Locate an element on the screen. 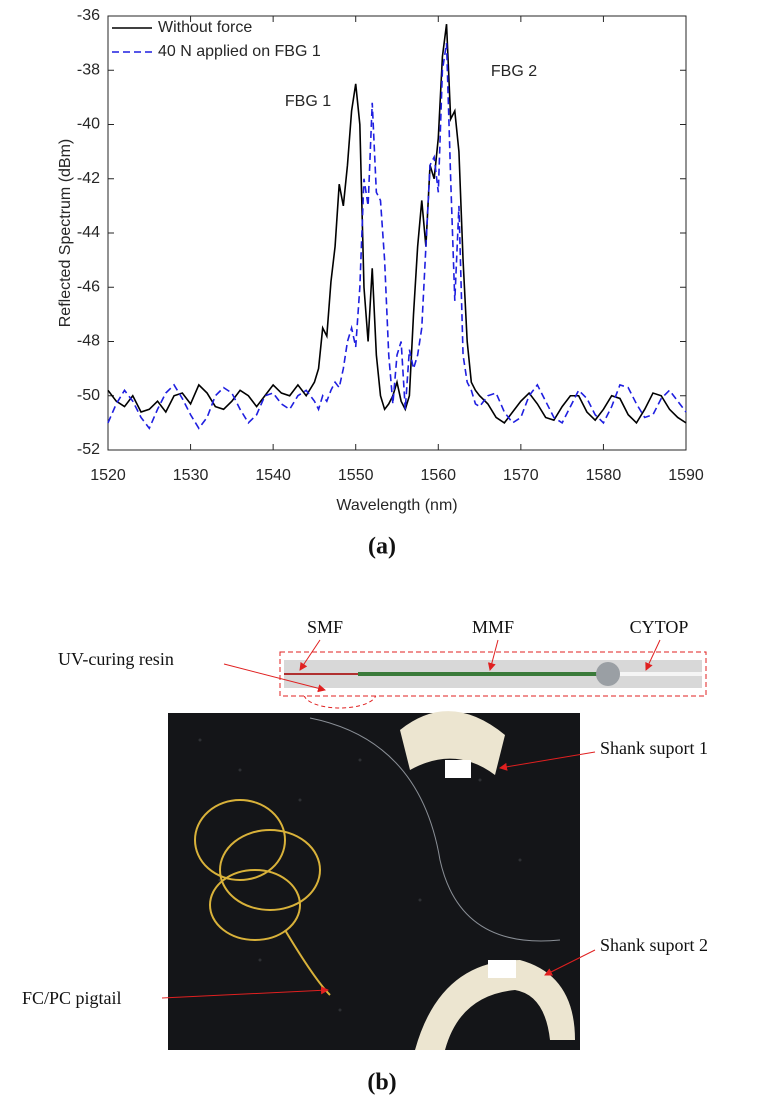 Image resolution: width=764 pixels, height=1108 pixels. x-tick-label: 1580 is located at coordinates (604, 475).